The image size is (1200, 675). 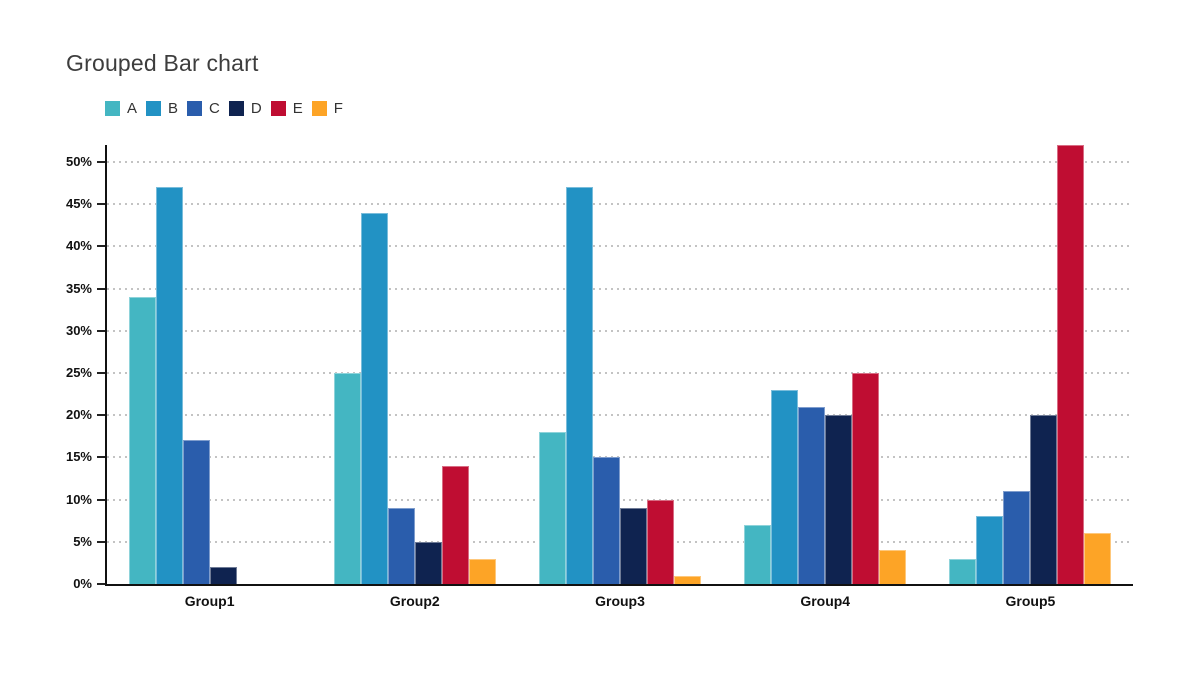 I want to click on legend-label-E: E, so click(x=297, y=108).